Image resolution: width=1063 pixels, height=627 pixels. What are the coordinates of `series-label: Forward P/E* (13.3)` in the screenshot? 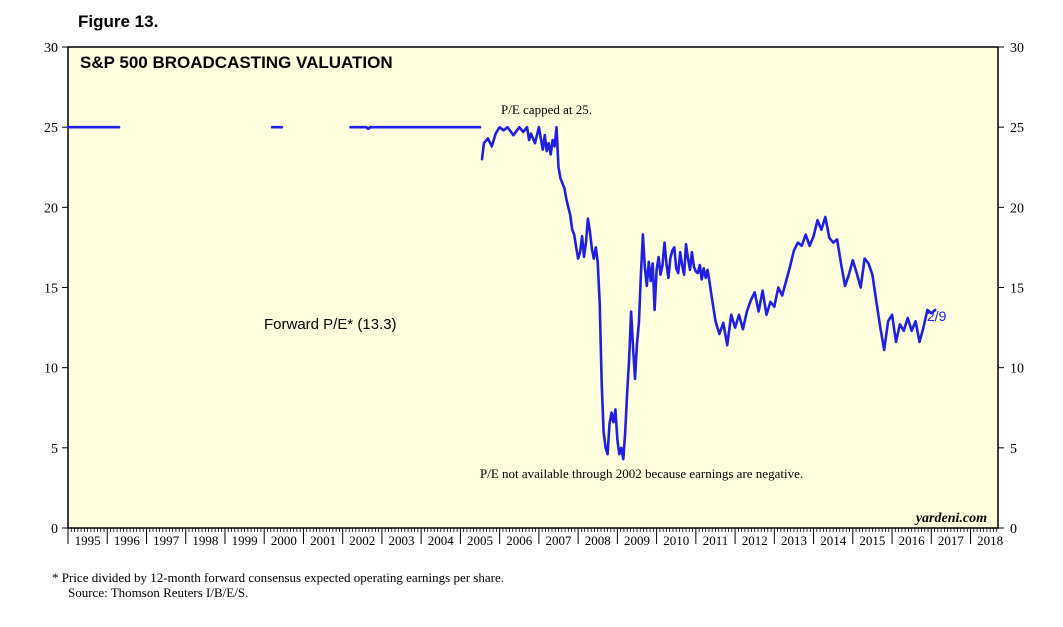 It's located at (330, 324).